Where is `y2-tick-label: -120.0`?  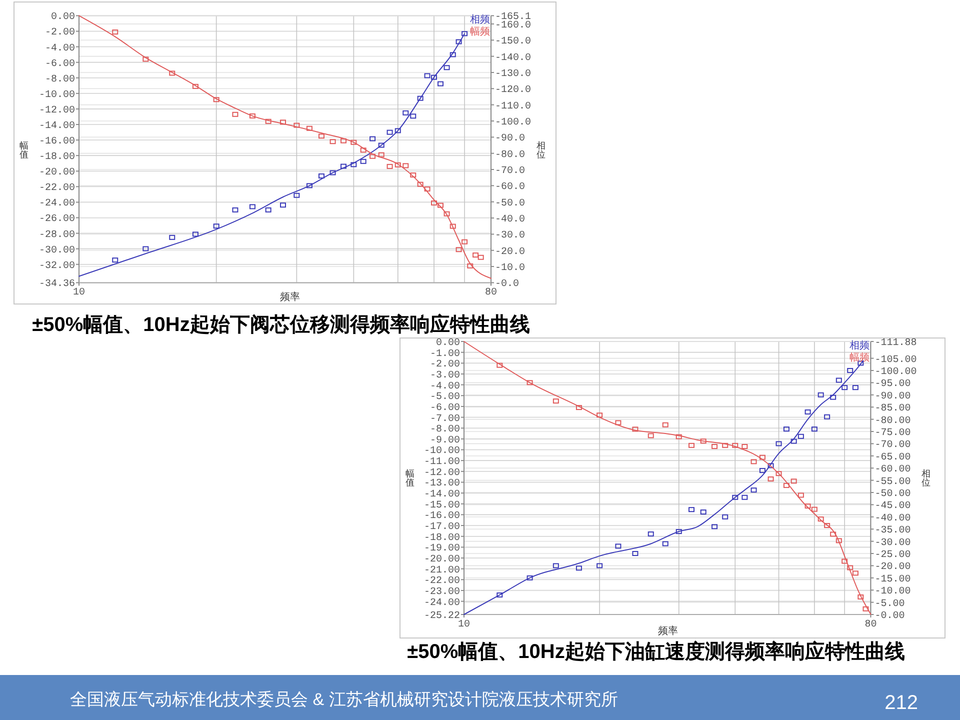 y2-tick-label: -120.0 is located at coordinates (513, 90).